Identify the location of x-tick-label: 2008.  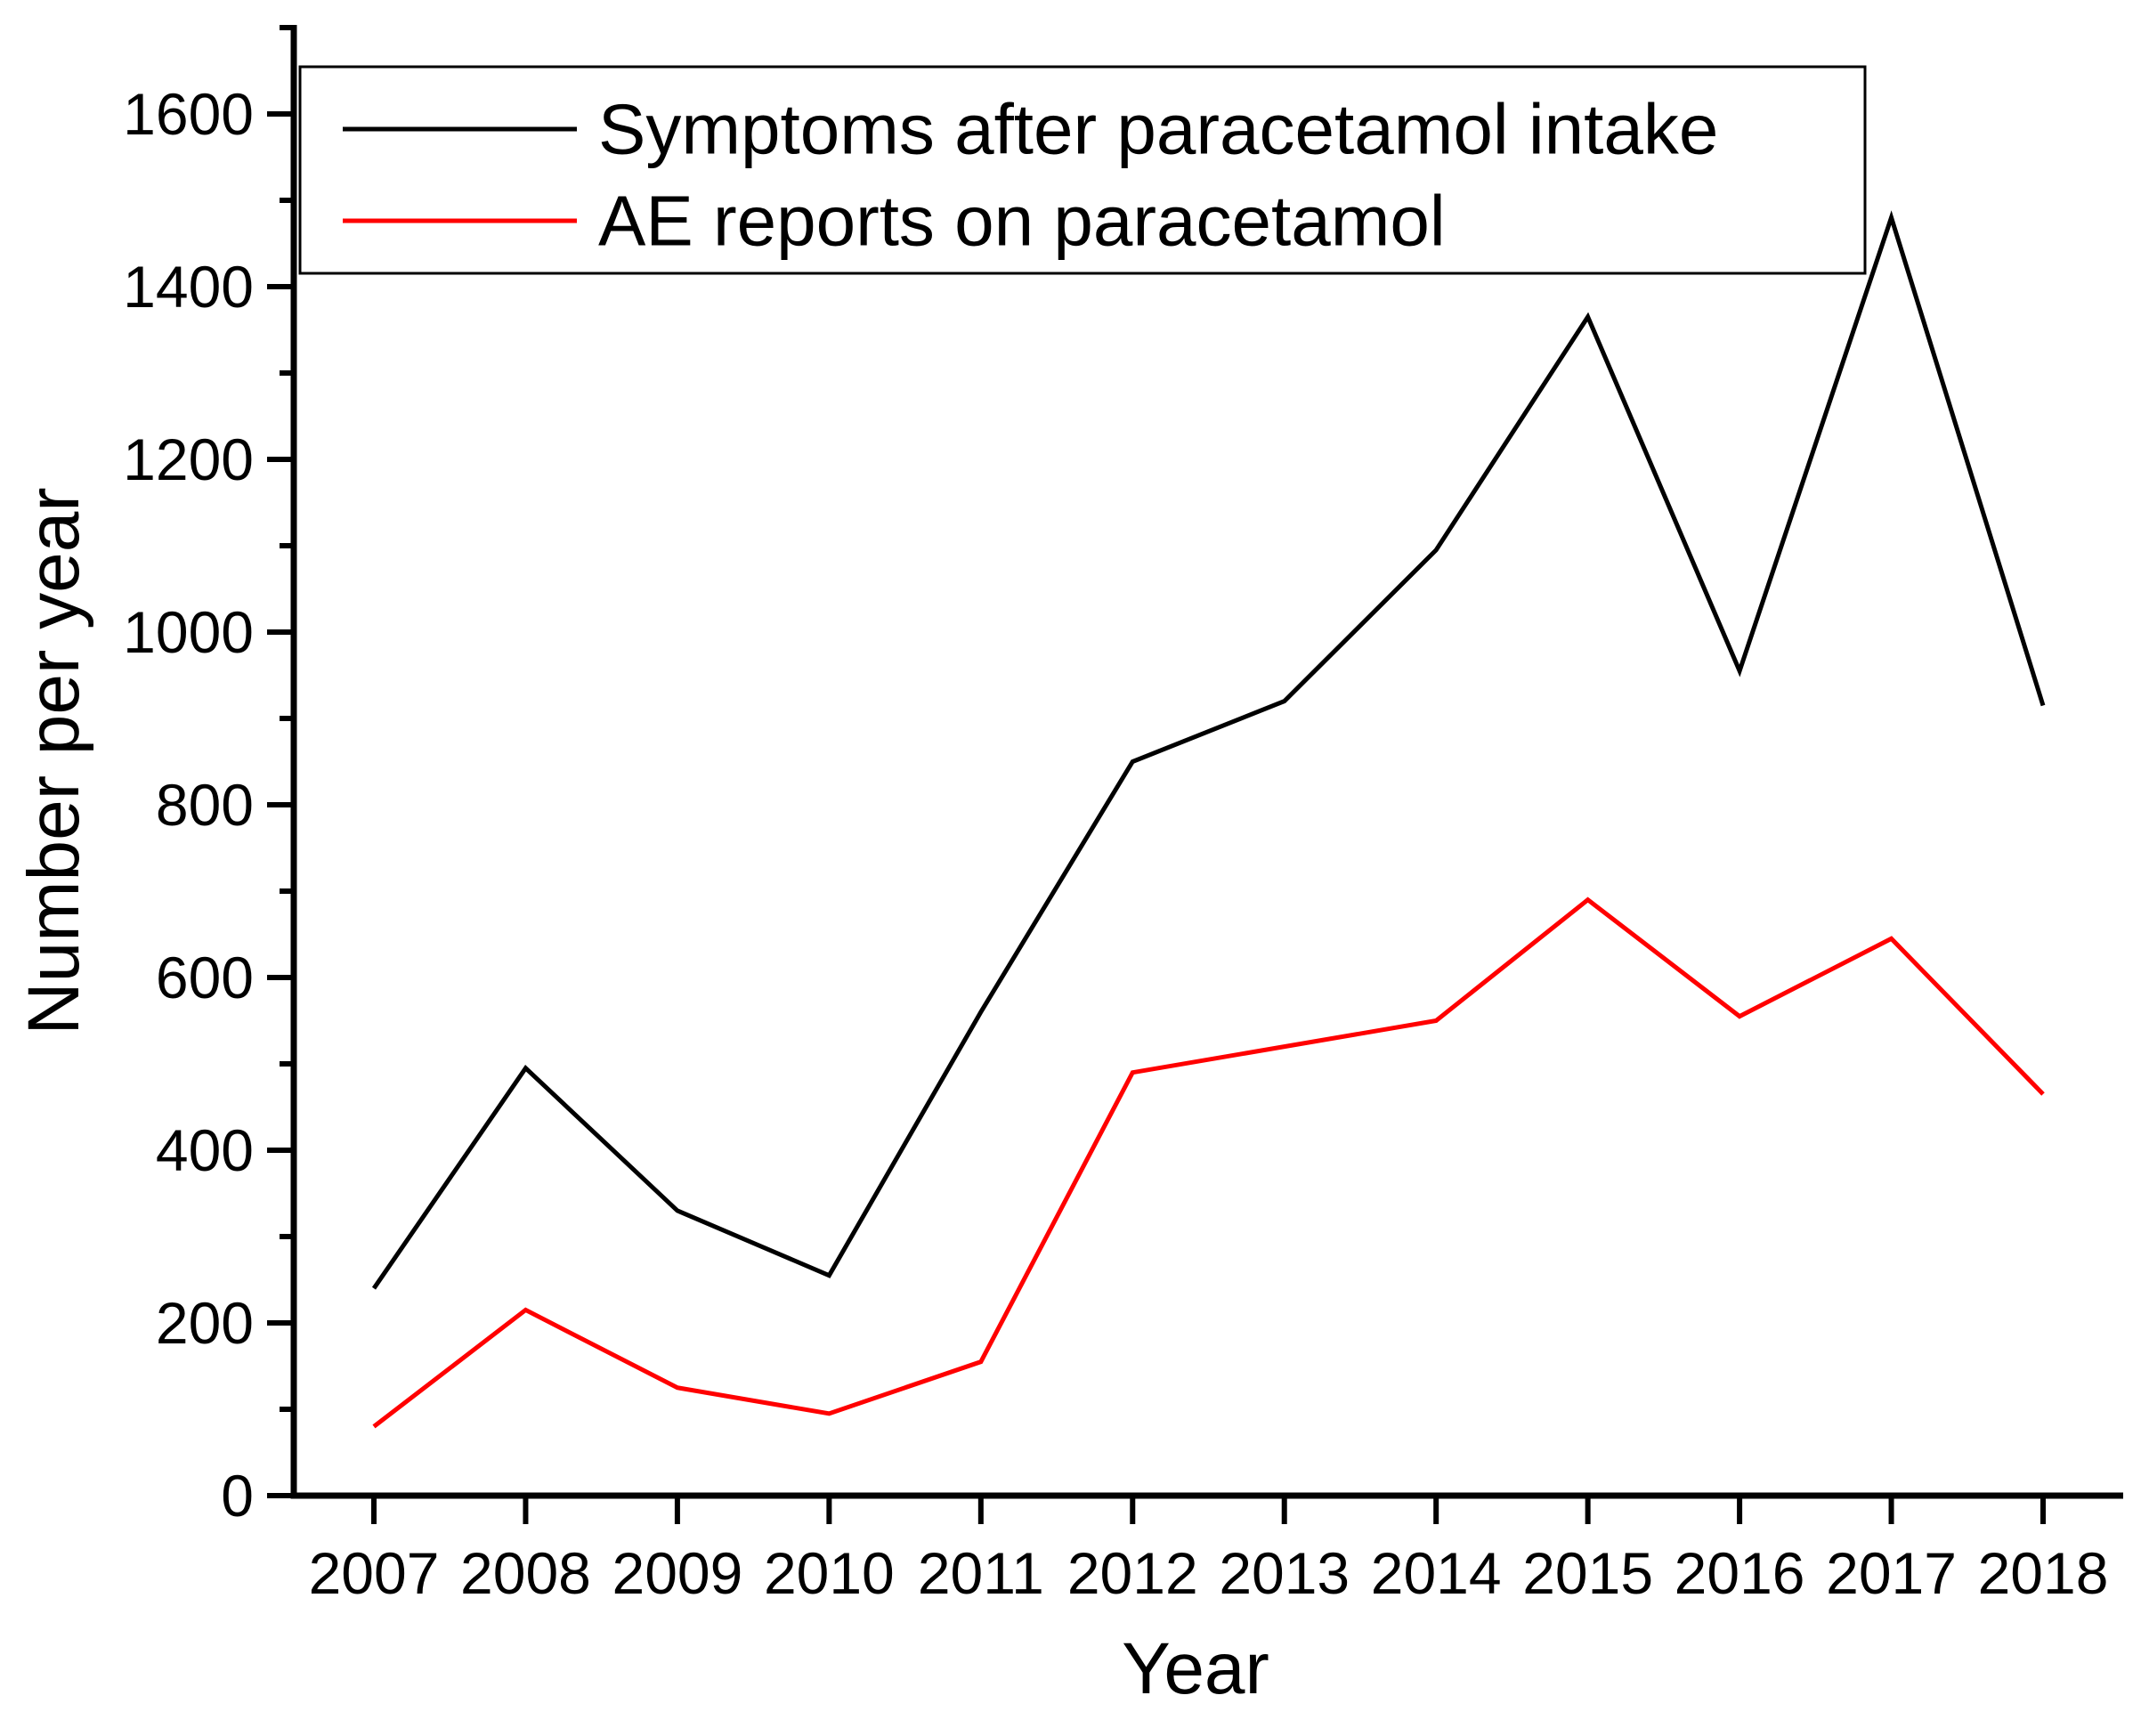
(525, 1573).